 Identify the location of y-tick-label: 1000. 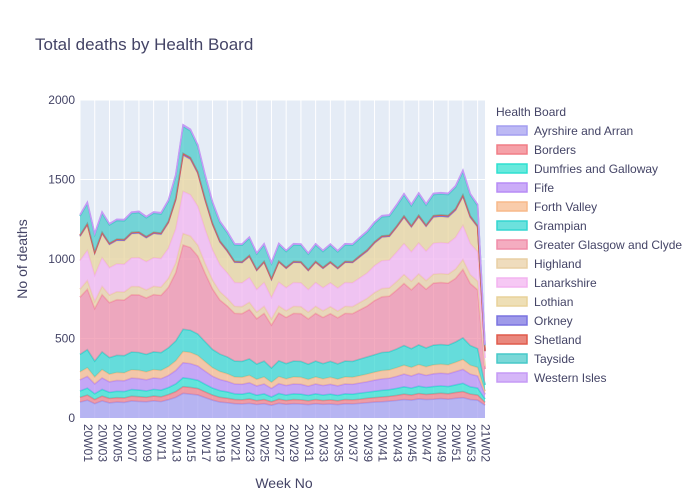
(61, 259).